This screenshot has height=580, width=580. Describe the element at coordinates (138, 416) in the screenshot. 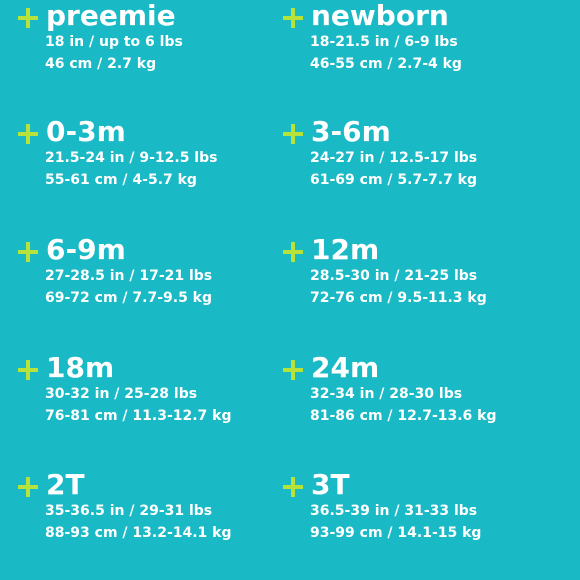

I see `size-metric: 76-81 cm / 11.3-12.7 kg` at that location.